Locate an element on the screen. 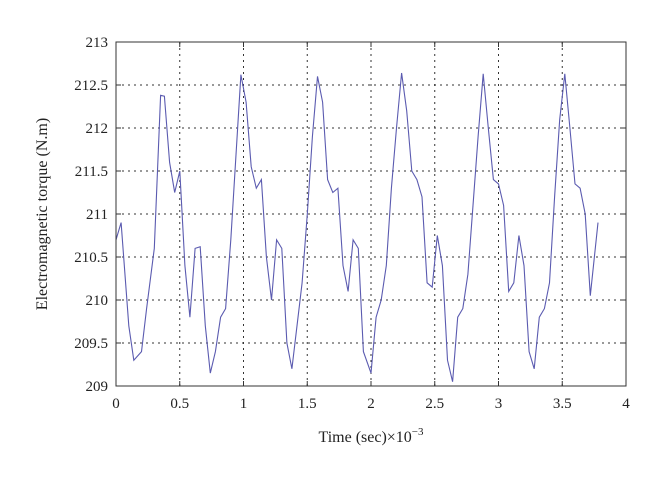 This screenshot has width=660, height=478. x-tick-label: 3.5 is located at coordinates (562, 404).